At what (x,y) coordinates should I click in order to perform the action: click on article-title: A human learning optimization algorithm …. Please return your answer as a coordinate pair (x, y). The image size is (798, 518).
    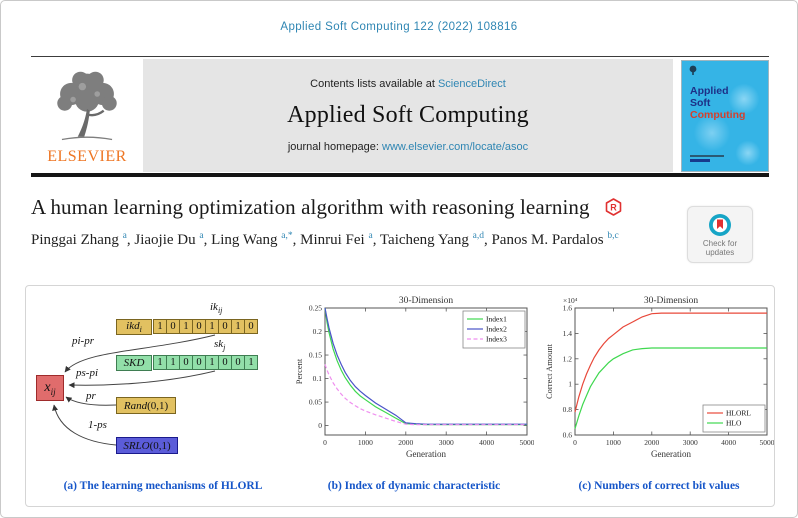
    Looking at the image, I should click on (400, 207).